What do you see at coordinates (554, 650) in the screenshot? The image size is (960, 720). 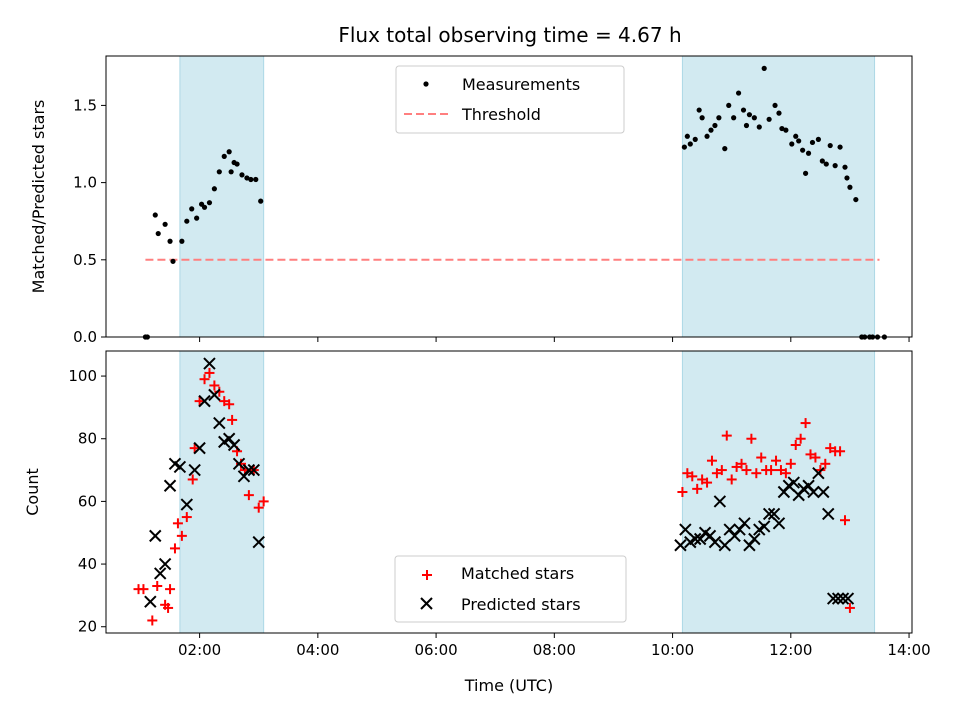 I see `x-tick-label: 08:00` at bounding box center [554, 650].